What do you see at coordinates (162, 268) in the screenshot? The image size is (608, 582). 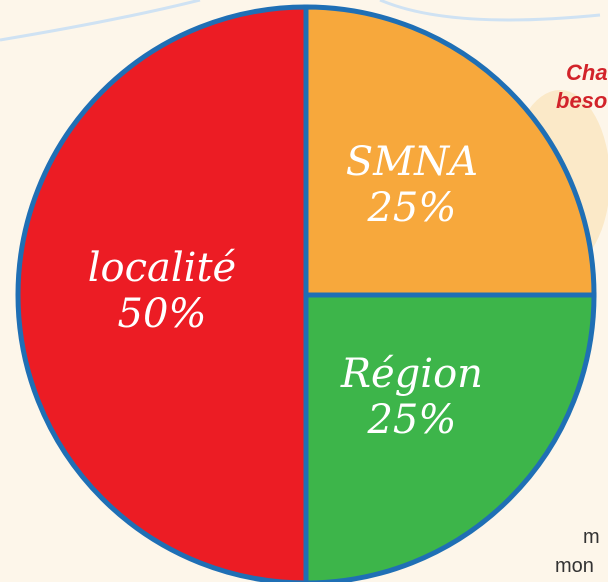 I see `slice-label: localité` at bounding box center [162, 268].